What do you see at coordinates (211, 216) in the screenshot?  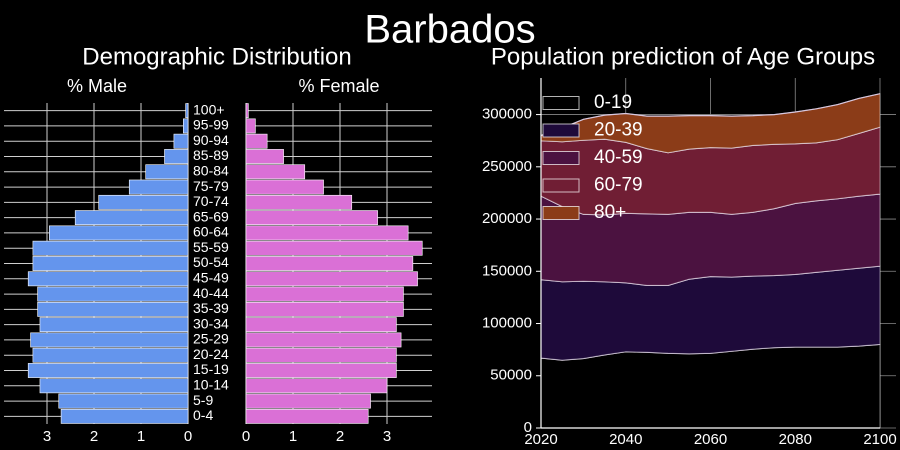 I see `age-group-label: 65-69` at bounding box center [211, 216].